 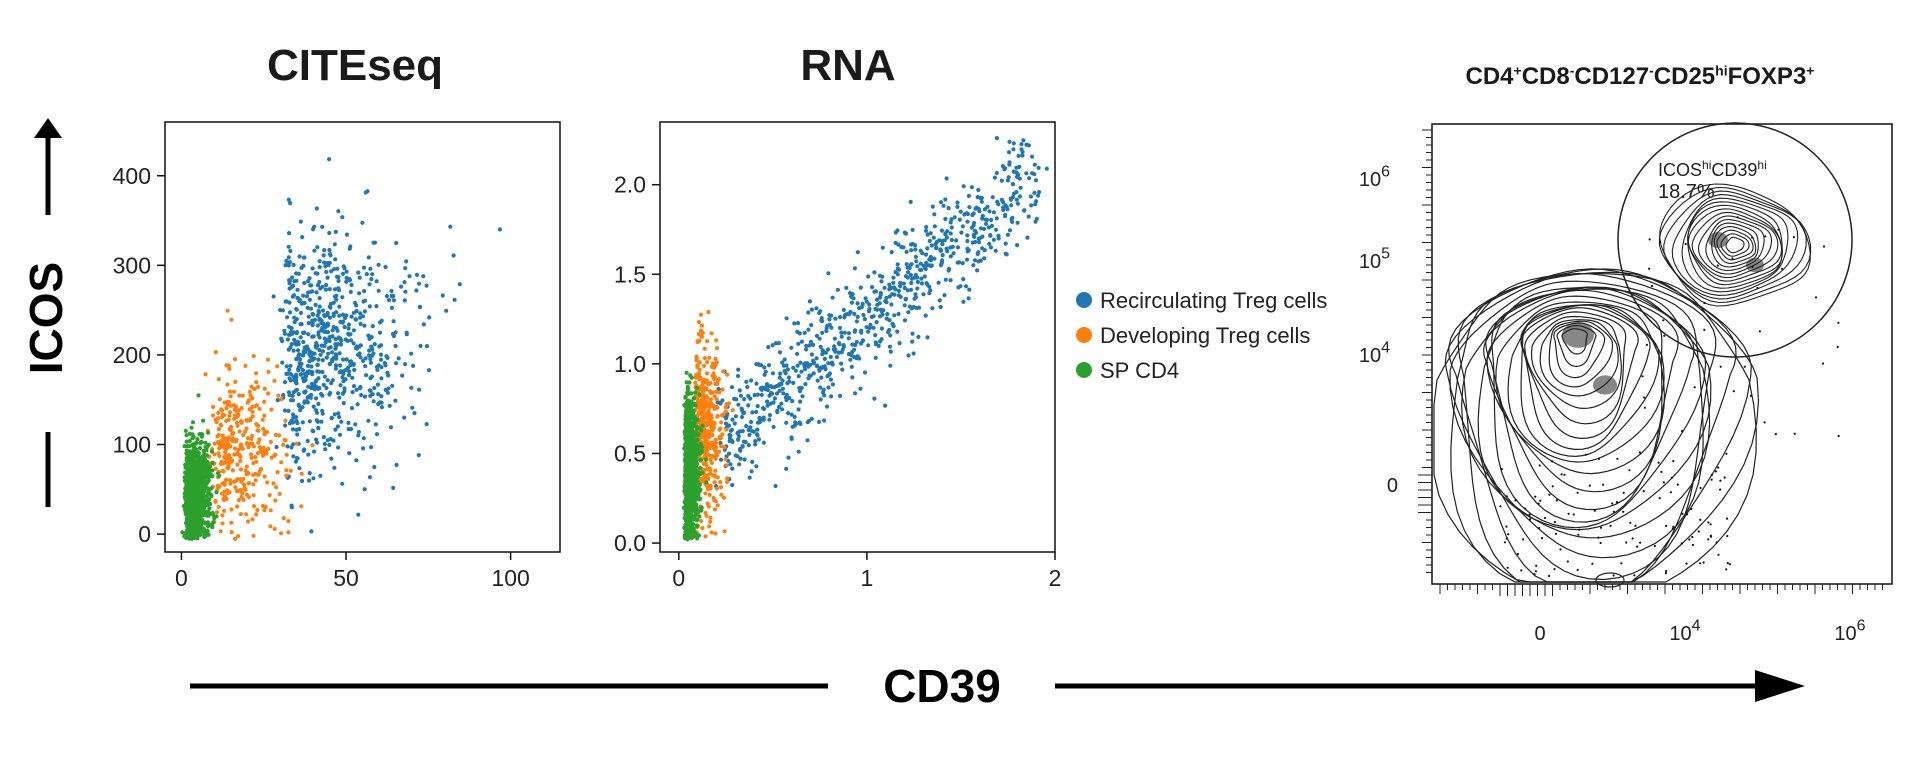 I want to click on citeseq-ytick-label: 0, so click(x=144, y=534).